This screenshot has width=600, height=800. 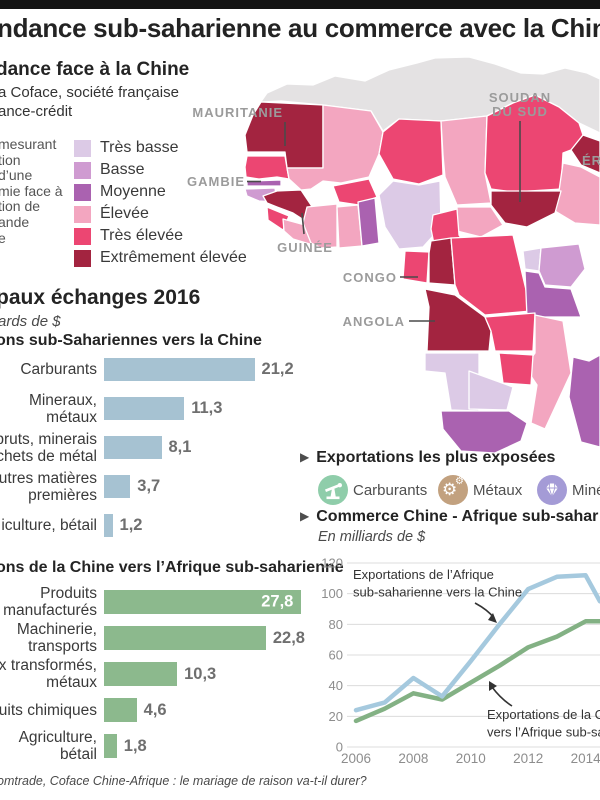 I want to click on bar-row: Mineraux, métaux 11,3, so click(x=160, y=408).